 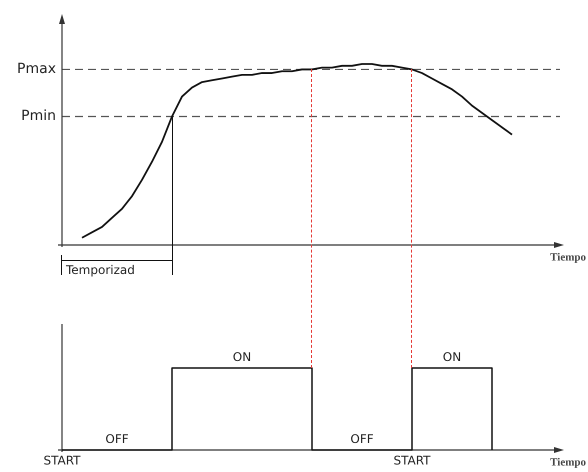 What do you see at coordinates (38, 116) in the screenshot?
I see `ref-line-label: Pmin` at bounding box center [38, 116].